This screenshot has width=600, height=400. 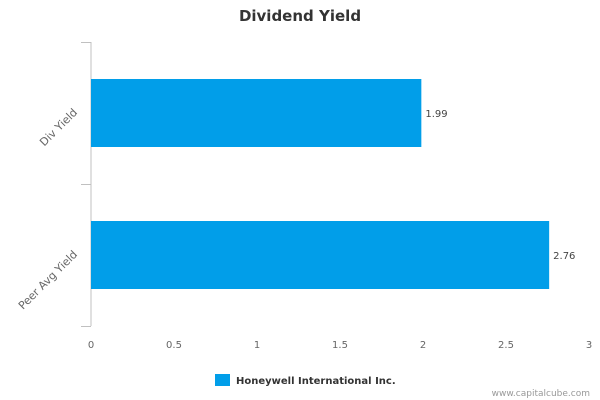 I want to click on x-tick-label: 2.5, so click(x=506, y=345).